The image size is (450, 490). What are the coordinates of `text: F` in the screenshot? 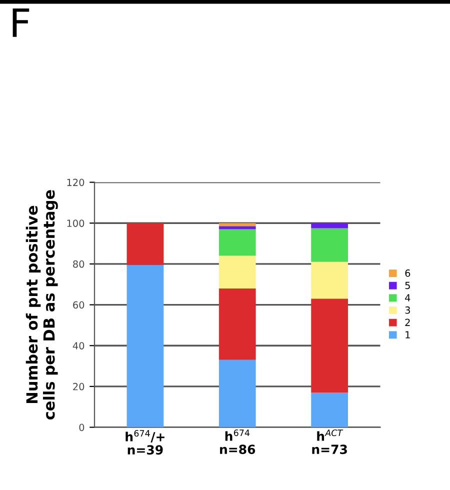 It's located at (21, 22).